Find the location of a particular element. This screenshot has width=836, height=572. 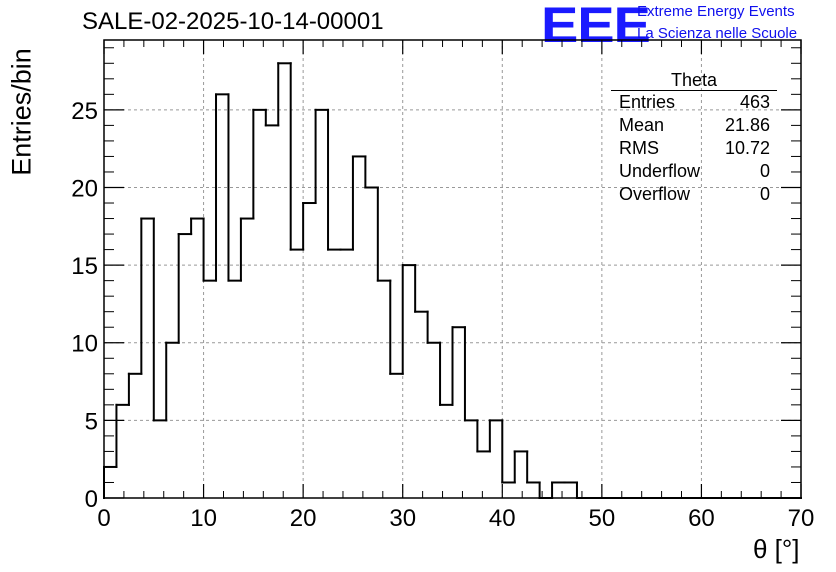

stats-row-mean: Mean 21.86 is located at coordinates (694, 125).